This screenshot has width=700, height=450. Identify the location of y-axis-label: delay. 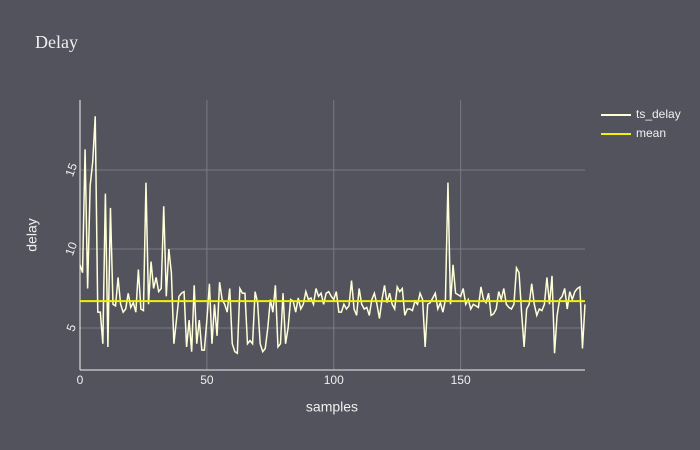
(32, 234).